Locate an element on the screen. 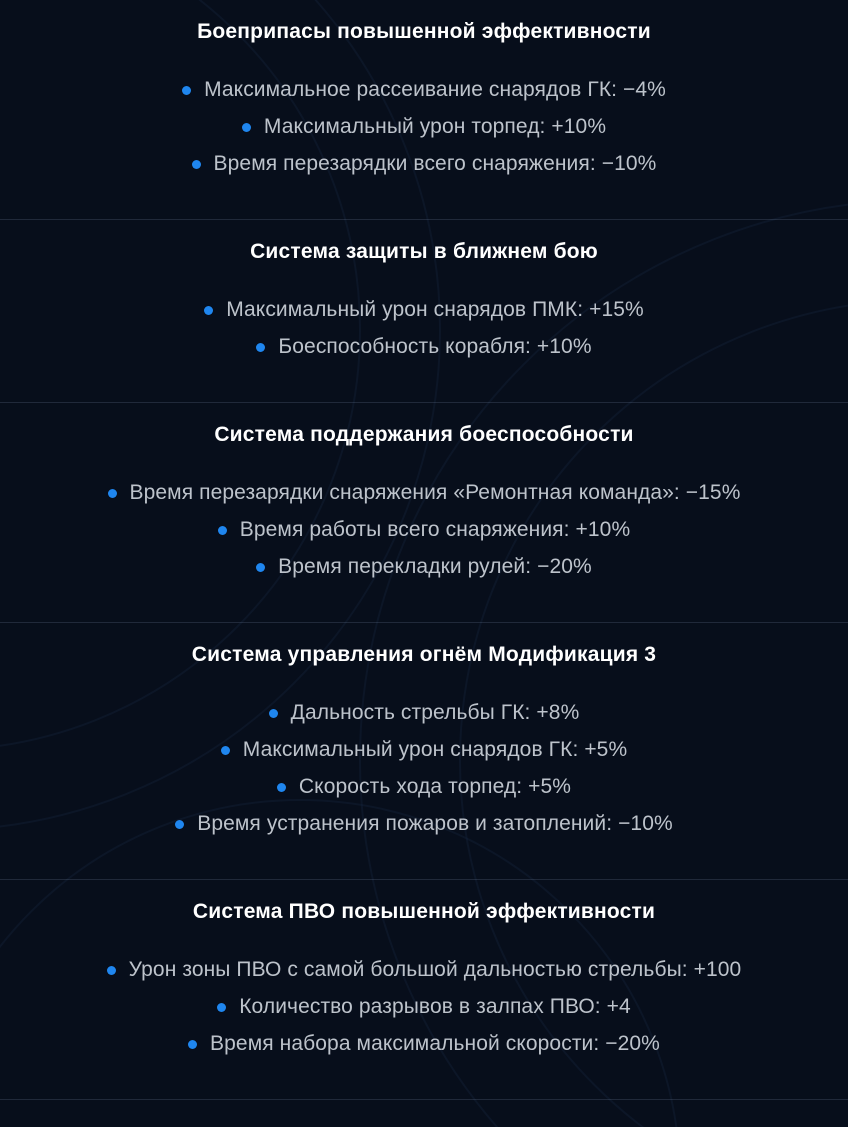 This screenshot has height=1127, width=848. modifier-item: Максимальный урон снарядов ГК: +5% is located at coordinates (424, 749).